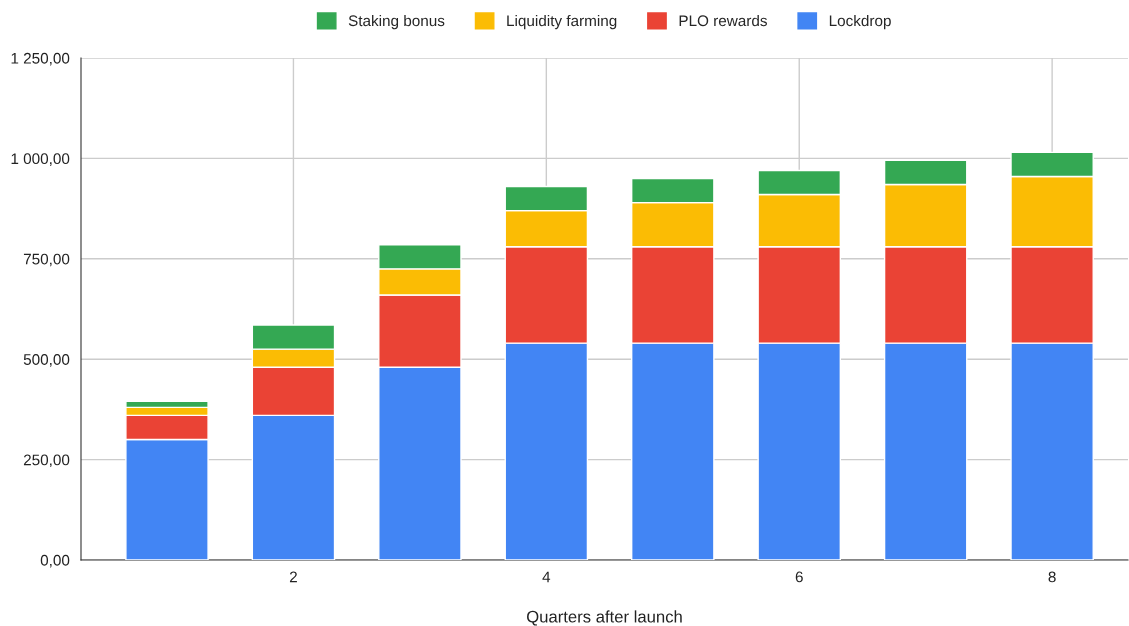 The image size is (1129, 626). What do you see at coordinates (396, 22) in the screenshot?
I see `legend-label: Staking bonus` at bounding box center [396, 22].